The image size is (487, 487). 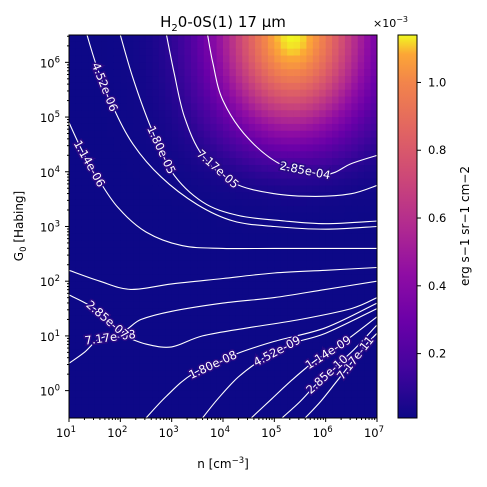 I want to click on ylabel-sub: 0, so click(x=24, y=249).